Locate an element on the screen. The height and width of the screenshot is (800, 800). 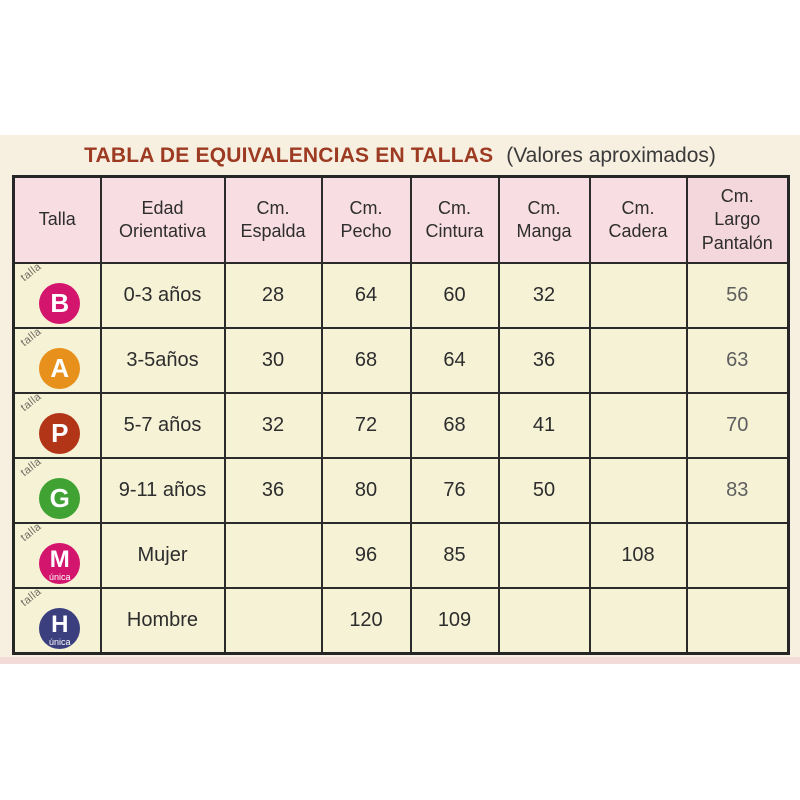
badge-circle-h: H única is located at coordinates (60, 628).